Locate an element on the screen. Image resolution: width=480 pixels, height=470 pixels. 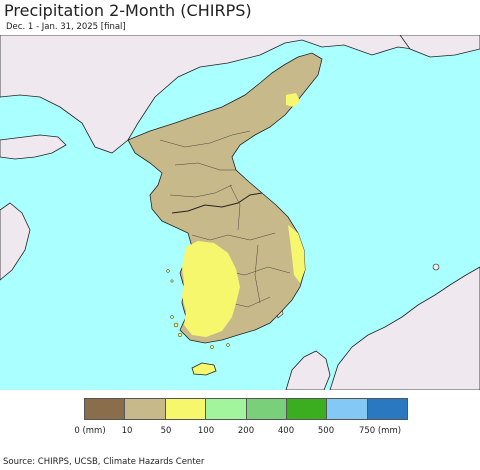
legend-tick-labels: 0 (mm) 10 50 100 200 400 500 750 (mm) is located at coordinates (240, 433).